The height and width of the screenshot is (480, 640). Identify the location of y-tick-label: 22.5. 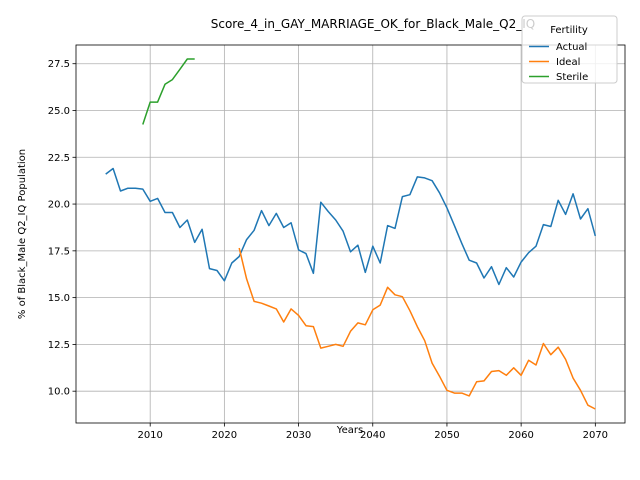
(59, 158).